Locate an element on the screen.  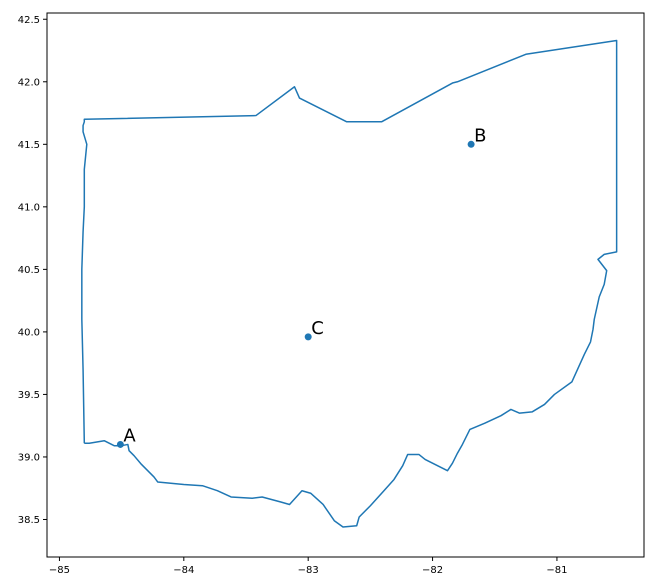
point-c is located at coordinates (308, 337).